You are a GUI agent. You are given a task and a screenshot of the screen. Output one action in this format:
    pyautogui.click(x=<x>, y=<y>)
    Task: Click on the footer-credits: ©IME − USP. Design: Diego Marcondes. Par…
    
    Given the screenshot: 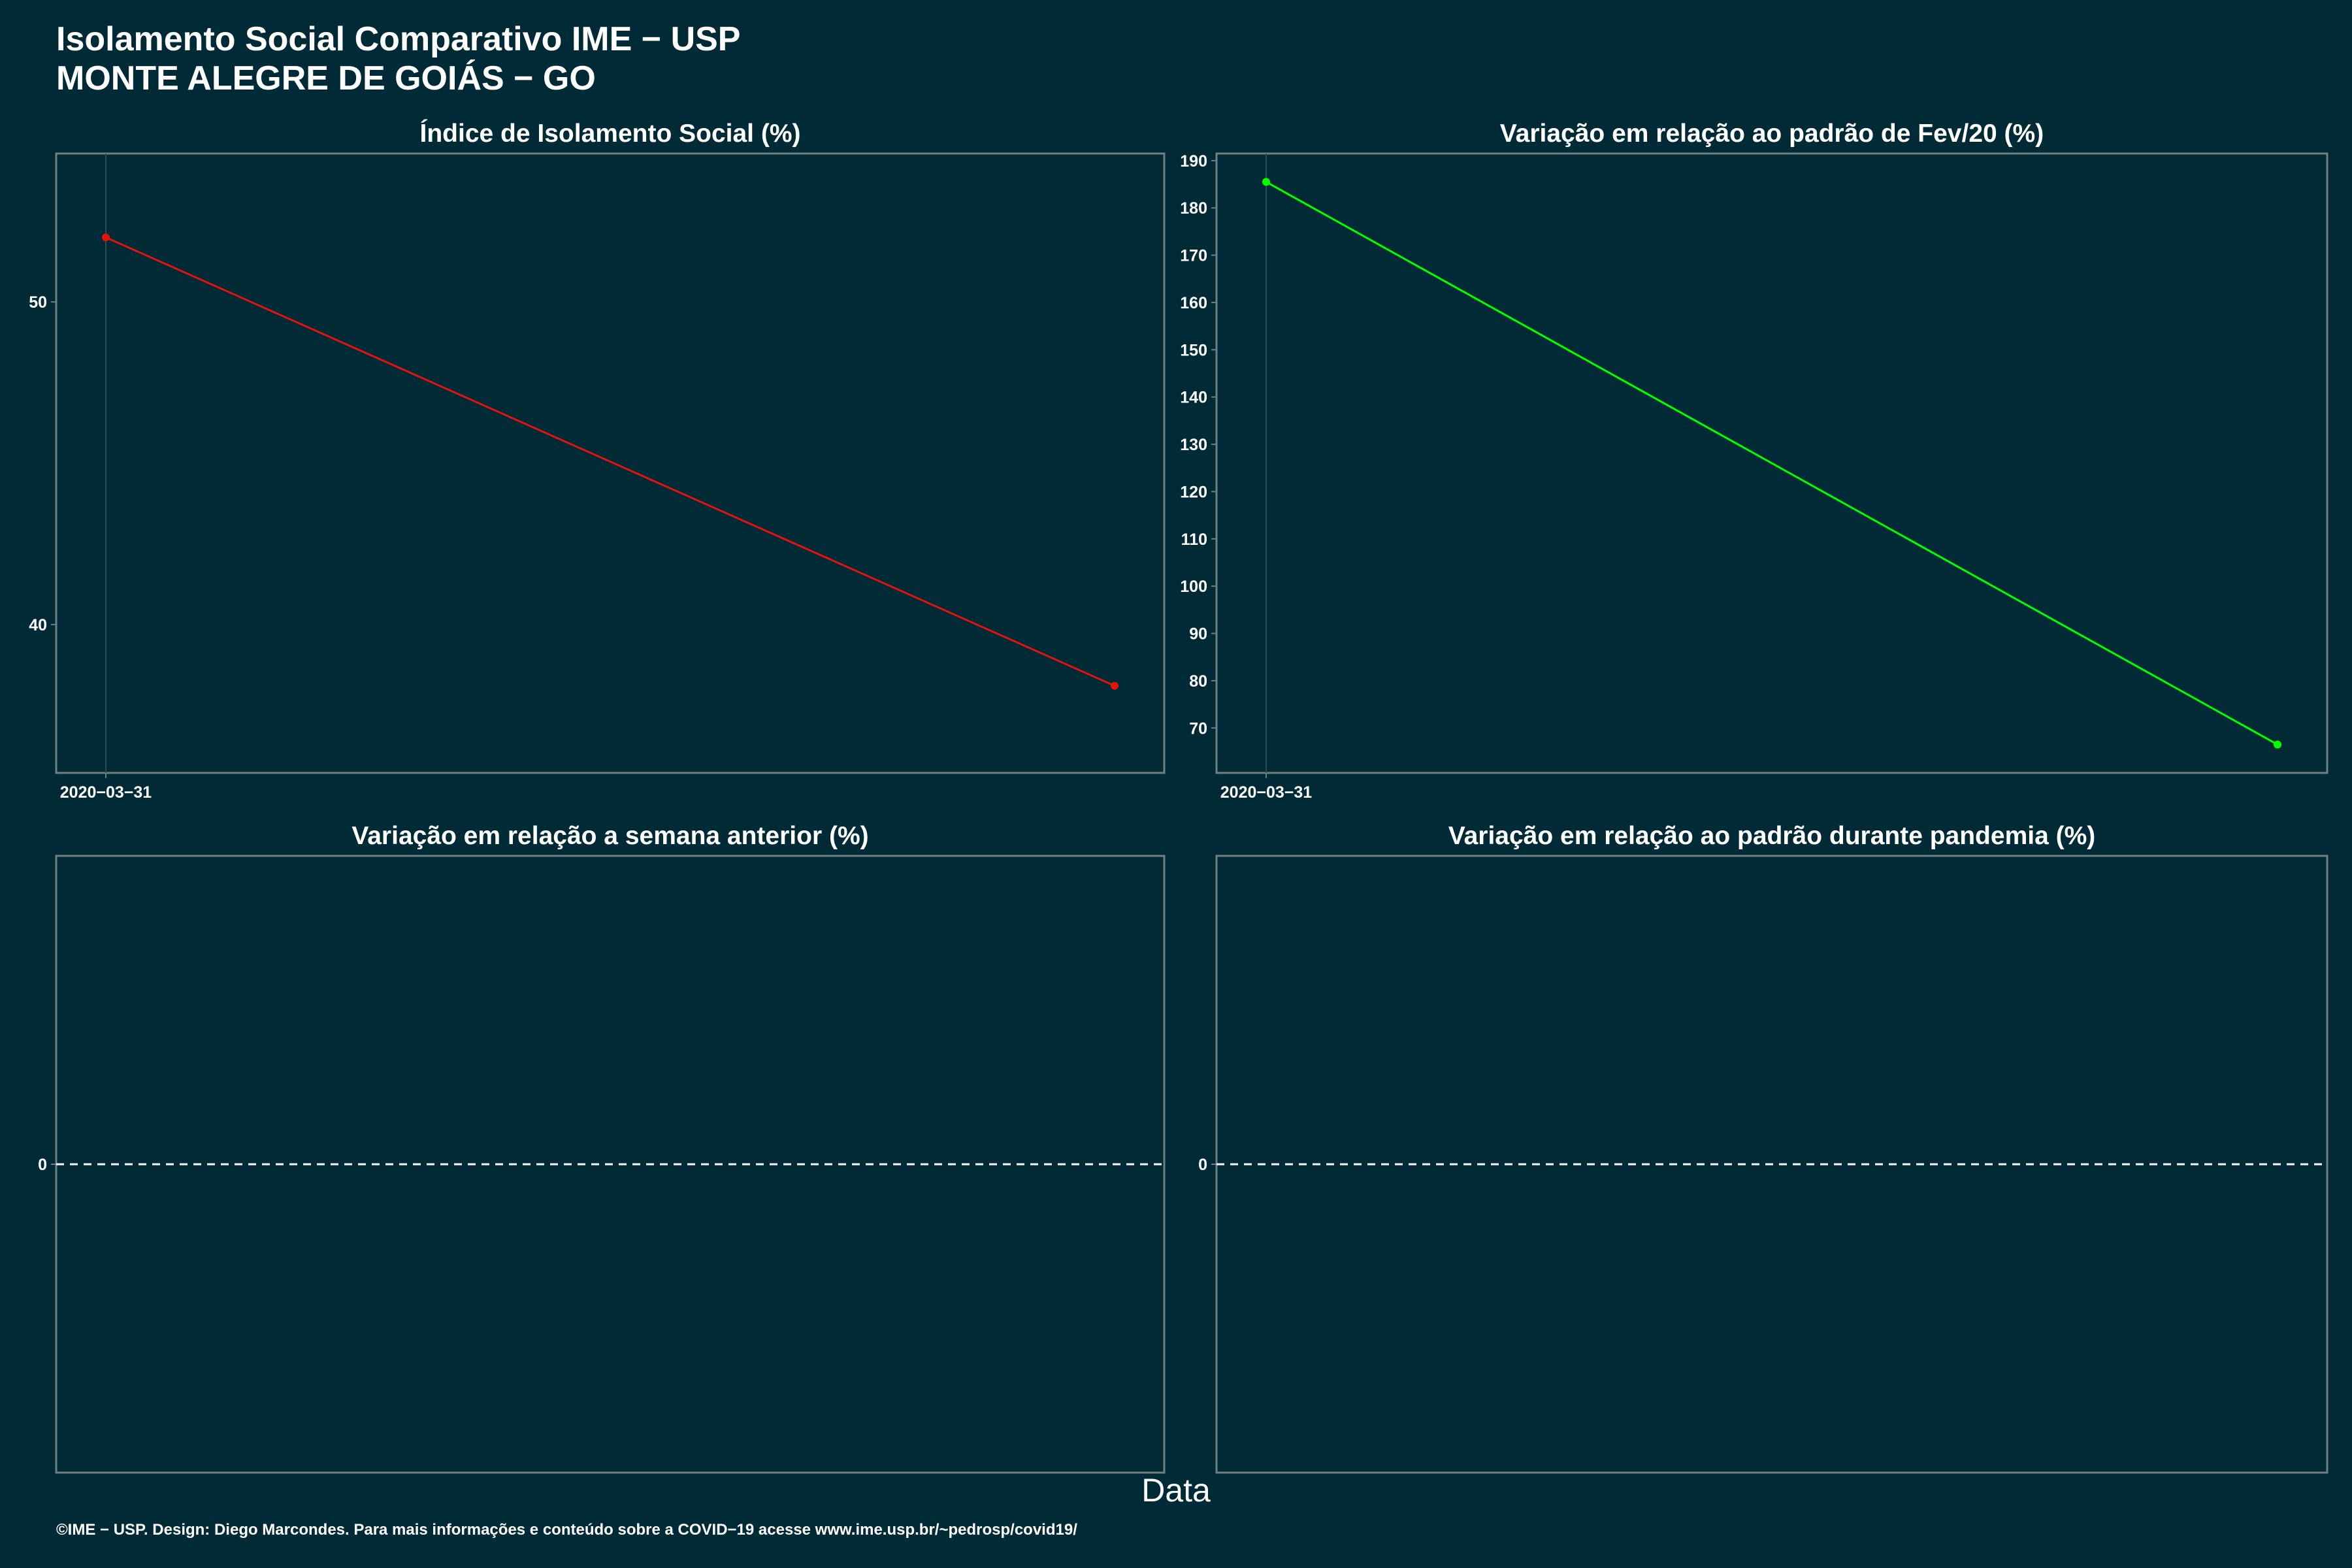 What is the action you would take?
    pyautogui.click(x=566, y=1530)
    